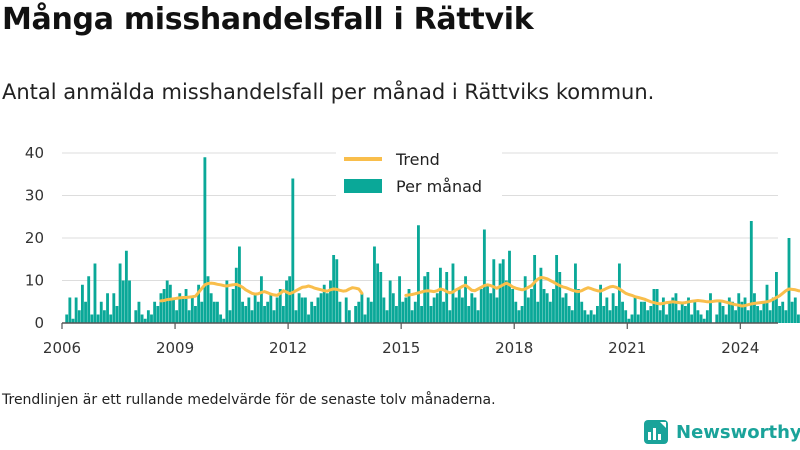 The width and height of the screenshot is (800, 450). Describe the element at coordinates (738, 432) in the screenshot. I see `brand-name: Newsworthy` at that location.